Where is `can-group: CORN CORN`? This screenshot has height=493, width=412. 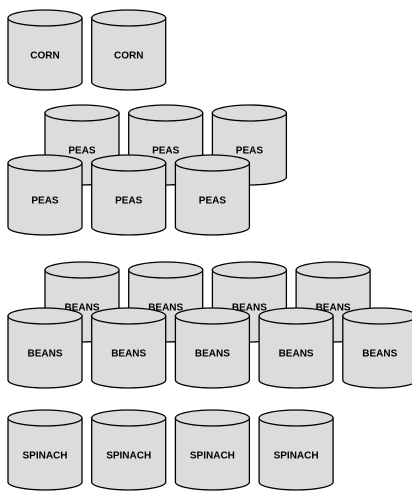
can-group: CORN CORN is located at coordinates (87, 50).